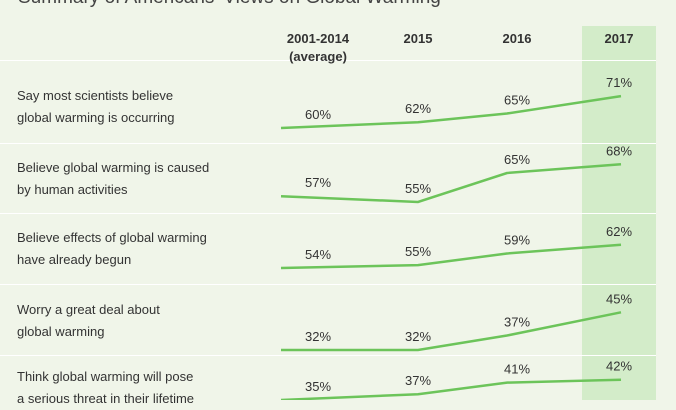 The height and width of the screenshot is (410, 676). I want to click on column-header-label: 2016, so click(517, 38).